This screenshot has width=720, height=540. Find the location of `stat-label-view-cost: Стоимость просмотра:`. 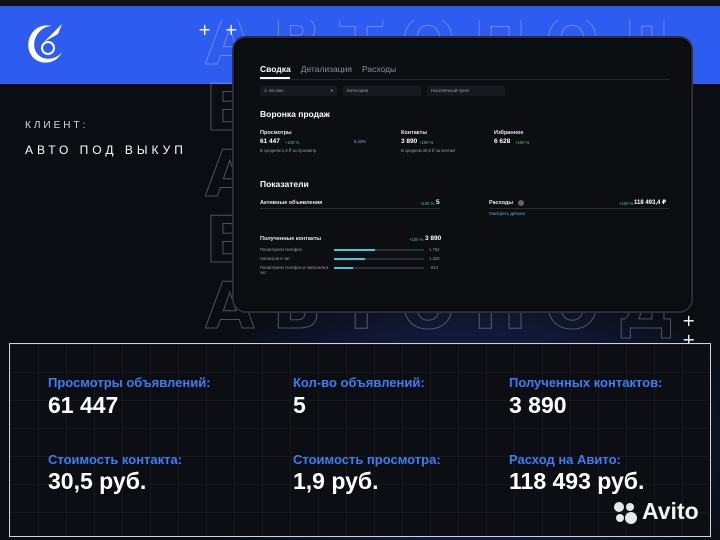

stat-label-view-cost: Стоимость просмотра: is located at coordinates (367, 459).